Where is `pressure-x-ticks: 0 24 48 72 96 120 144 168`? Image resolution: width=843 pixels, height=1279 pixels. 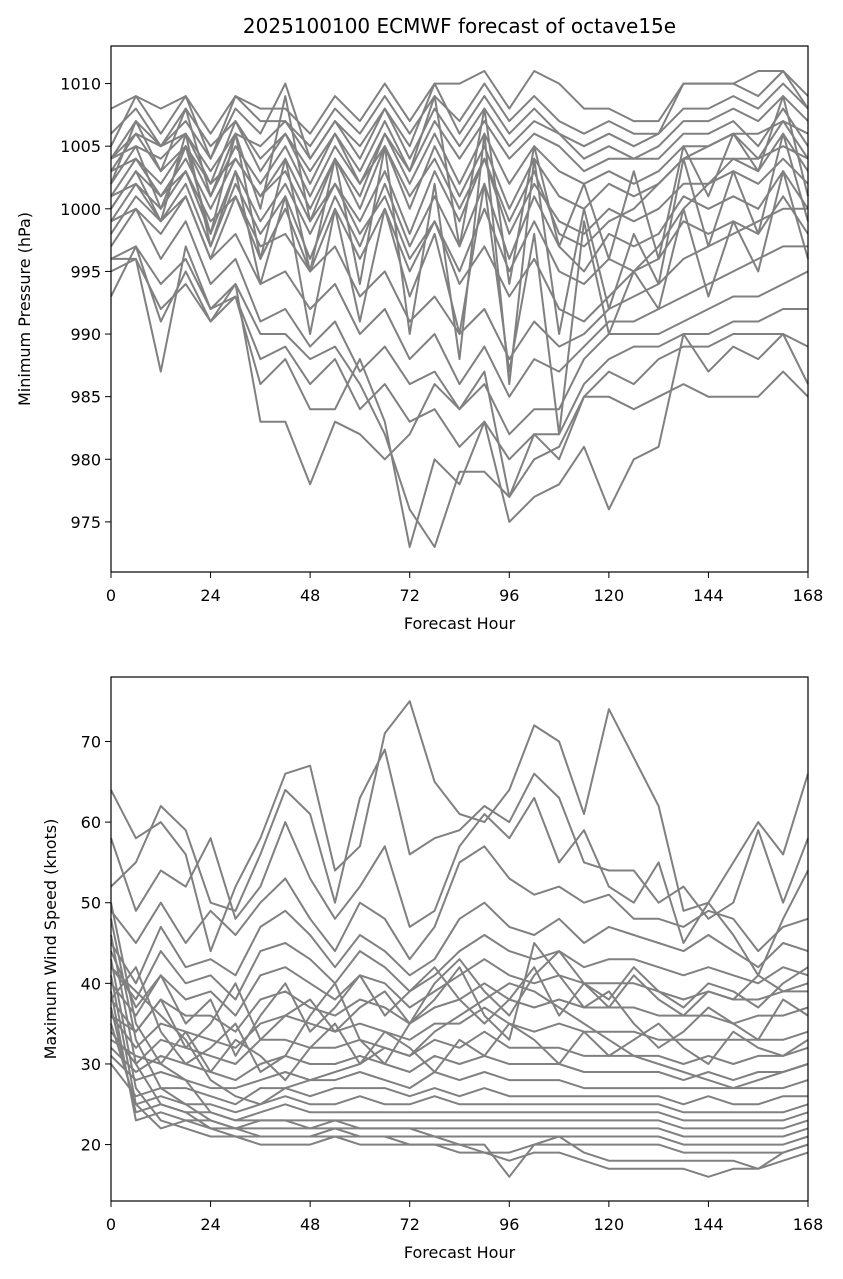
pressure-x-ticks: 0 24 48 72 96 120 144 168 is located at coordinates (464, 588).